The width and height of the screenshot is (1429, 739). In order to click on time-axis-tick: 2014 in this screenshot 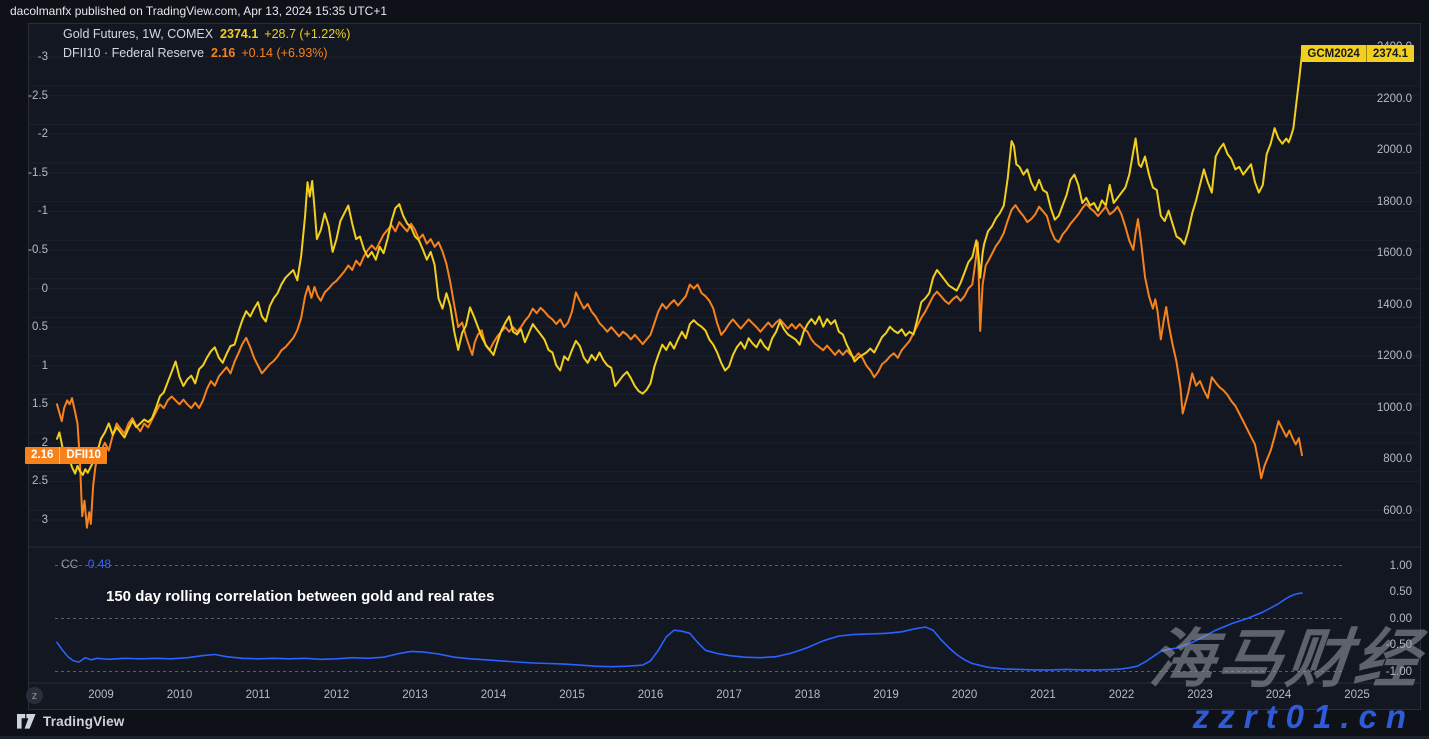, I will do `click(493, 695)`.